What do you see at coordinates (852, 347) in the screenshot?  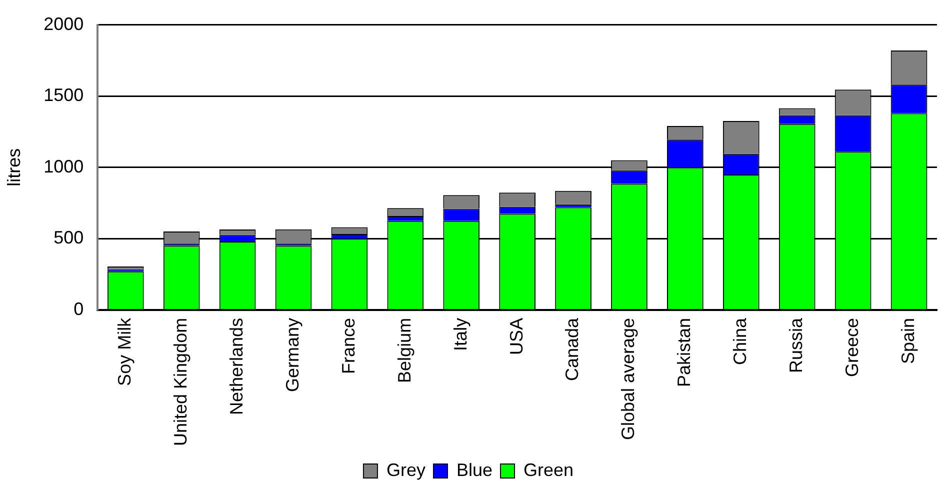 I see `x-tick-label: Greece` at bounding box center [852, 347].